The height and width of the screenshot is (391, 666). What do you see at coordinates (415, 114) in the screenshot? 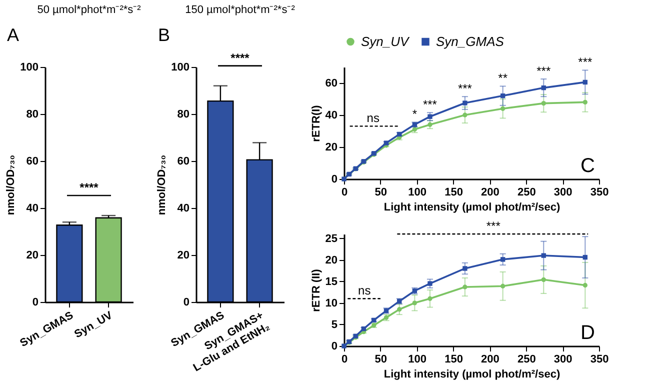
I see `annotation: *` at bounding box center [415, 114].